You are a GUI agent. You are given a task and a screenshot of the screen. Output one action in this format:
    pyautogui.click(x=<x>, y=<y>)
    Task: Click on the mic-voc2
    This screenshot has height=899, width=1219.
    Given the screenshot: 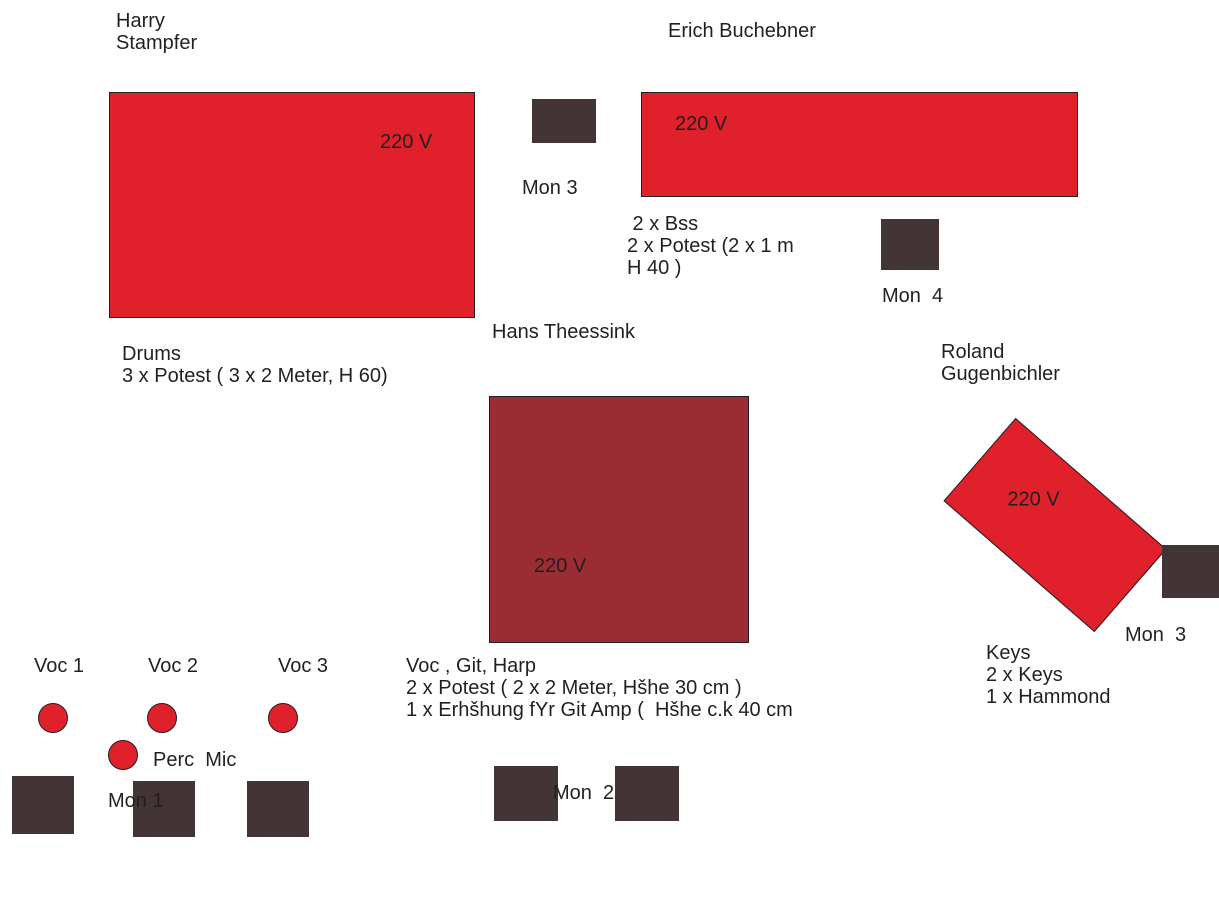 What is the action you would take?
    pyautogui.click(x=162, y=718)
    